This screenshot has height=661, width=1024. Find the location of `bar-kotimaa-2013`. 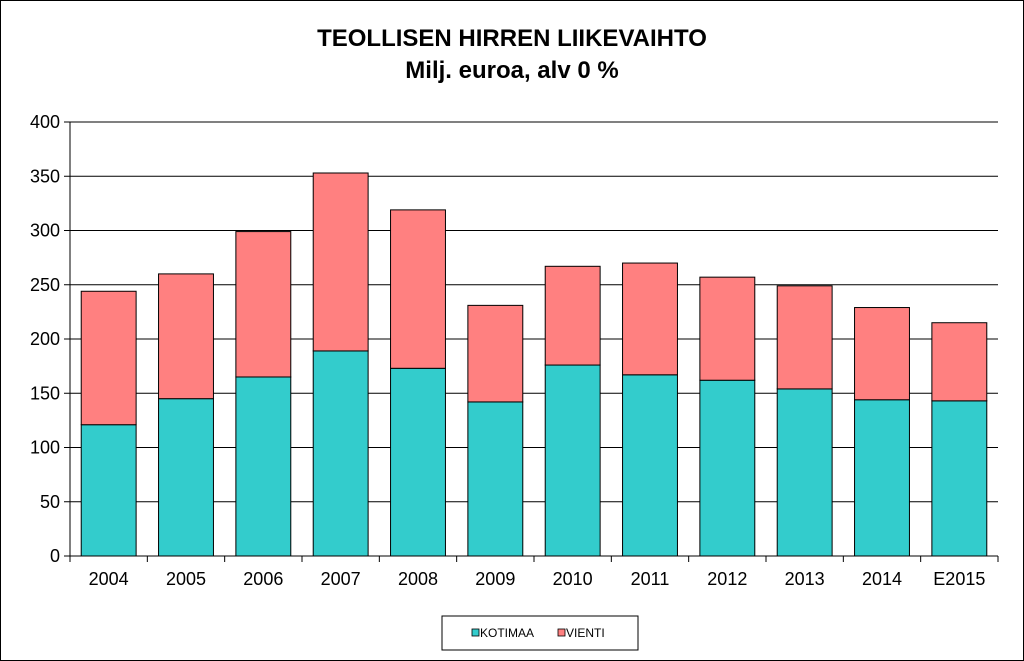

bar-kotimaa-2013 is located at coordinates (804, 472).